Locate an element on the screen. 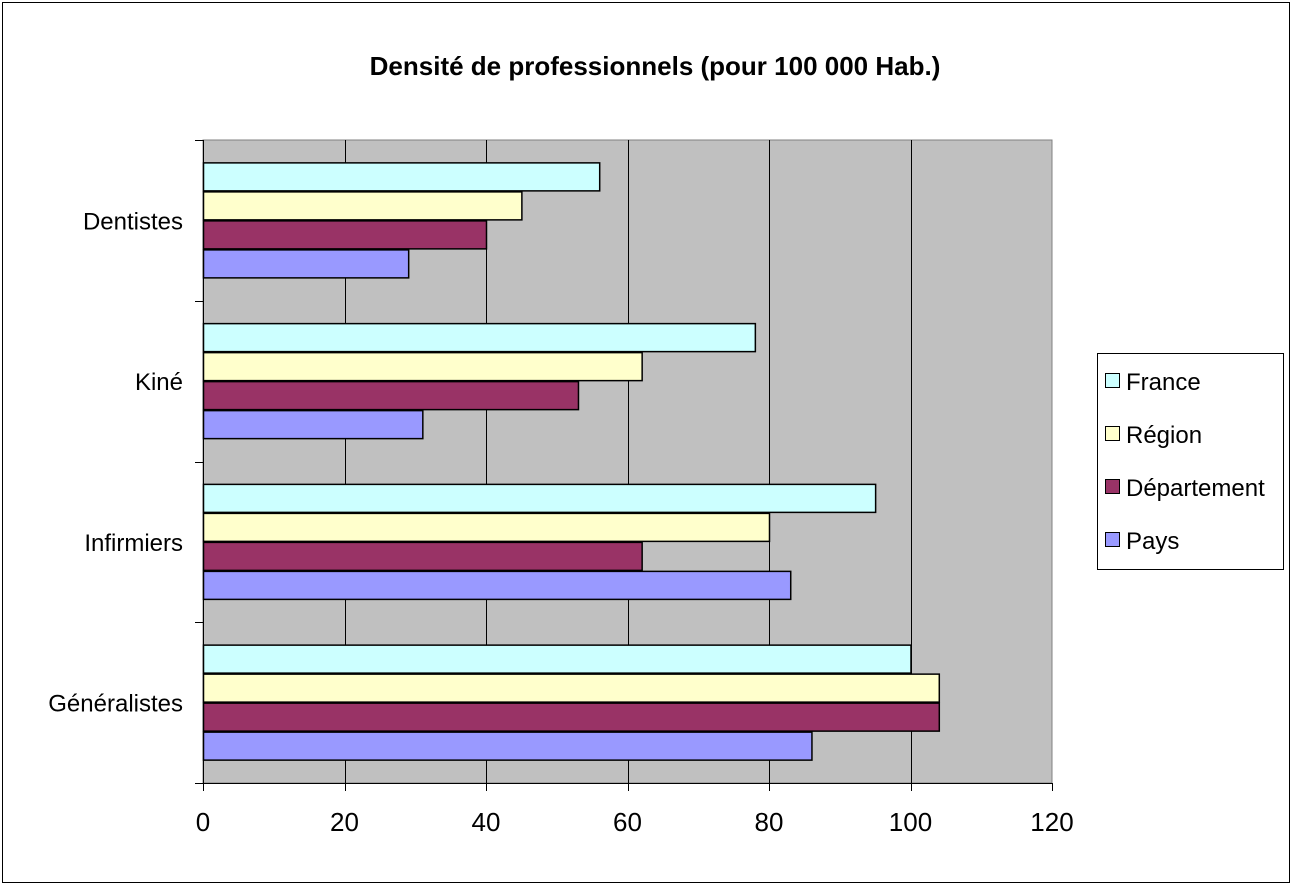 The height and width of the screenshot is (885, 1292). category-label: Infirmiers is located at coordinates (133, 543).